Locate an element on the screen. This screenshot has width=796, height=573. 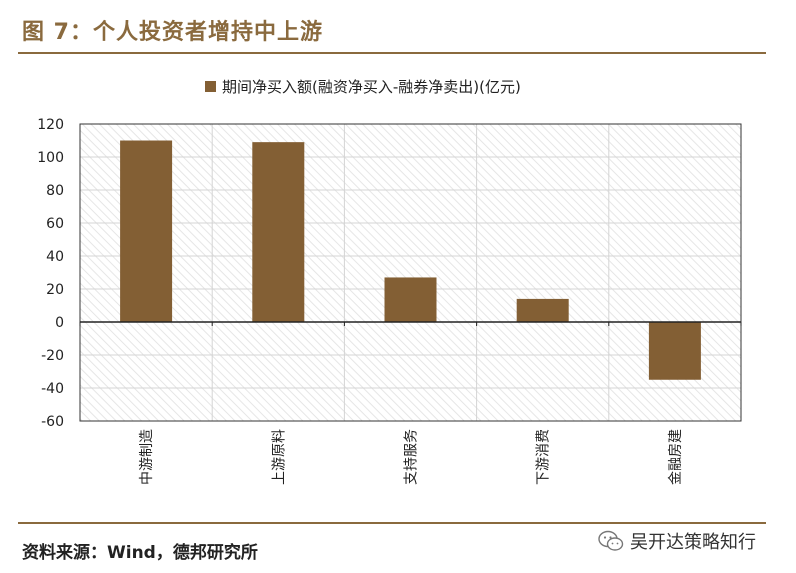
x-category-label: 上游原料 is located at coordinates (279, 457).